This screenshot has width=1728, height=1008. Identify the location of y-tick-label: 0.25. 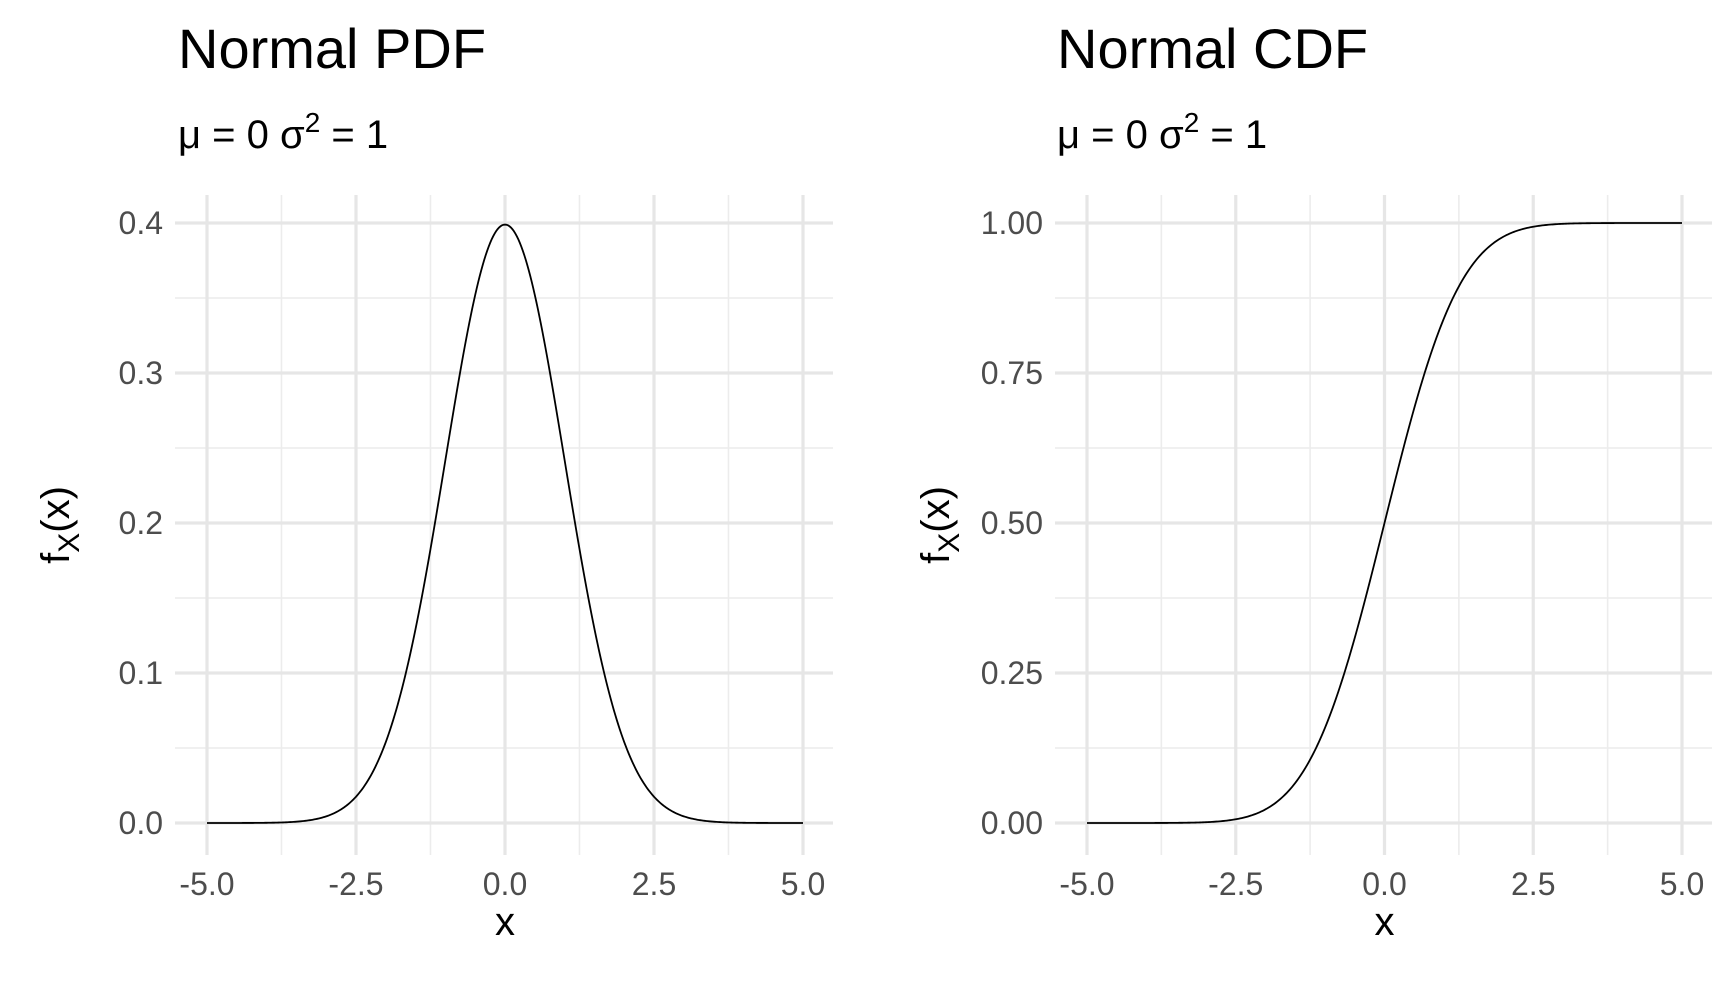
(1012, 673).